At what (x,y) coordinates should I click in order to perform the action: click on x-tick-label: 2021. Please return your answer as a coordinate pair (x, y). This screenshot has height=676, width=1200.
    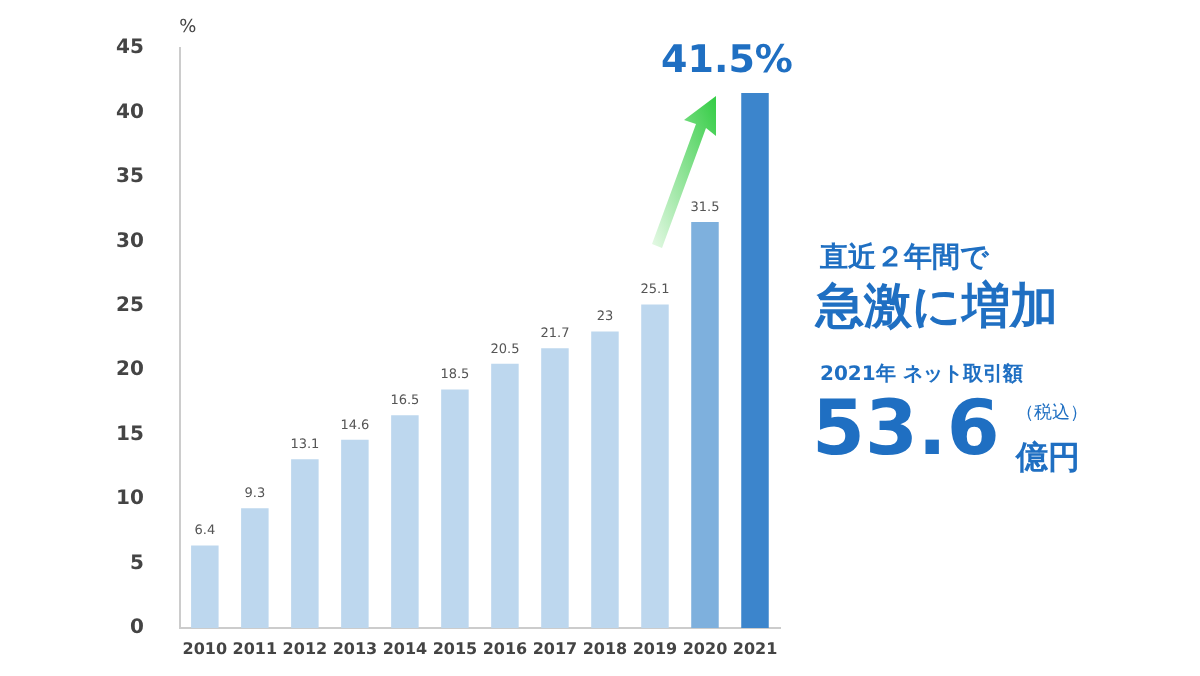
    Looking at the image, I should click on (755, 648).